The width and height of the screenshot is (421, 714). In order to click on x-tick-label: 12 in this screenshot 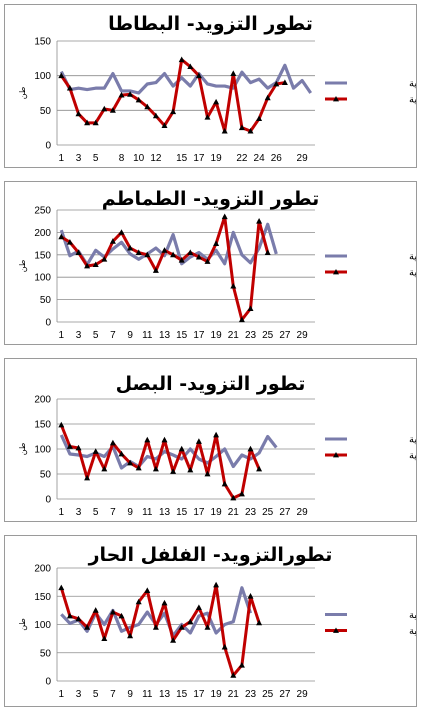, I will do `click(156, 158)`.